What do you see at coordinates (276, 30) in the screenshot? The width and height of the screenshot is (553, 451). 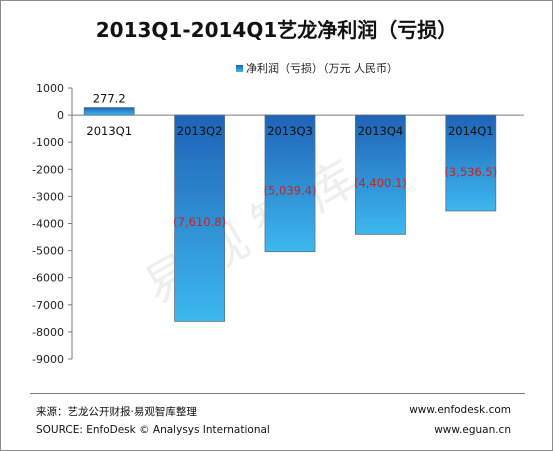 I see `chart-title: 2013Q1-2014Q1艺龙净利润（亏损）` at bounding box center [276, 30].